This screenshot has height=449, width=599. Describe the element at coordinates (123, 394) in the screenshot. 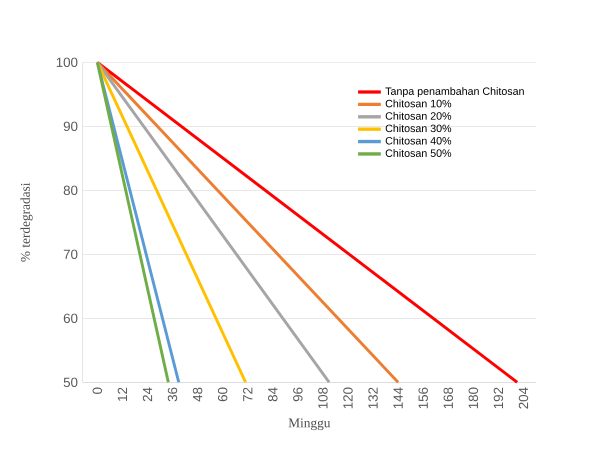

I see `x-tick-label: 12` at that location.